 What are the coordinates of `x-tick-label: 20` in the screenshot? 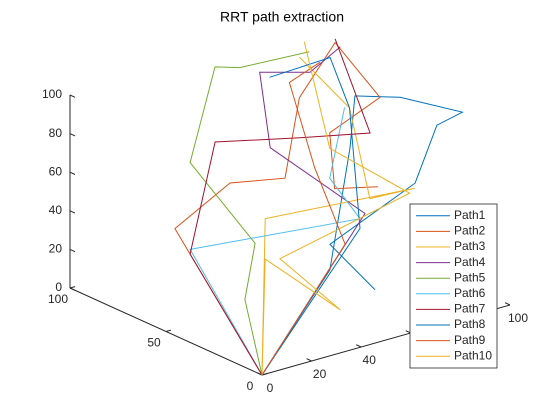 It's located at (320, 374).